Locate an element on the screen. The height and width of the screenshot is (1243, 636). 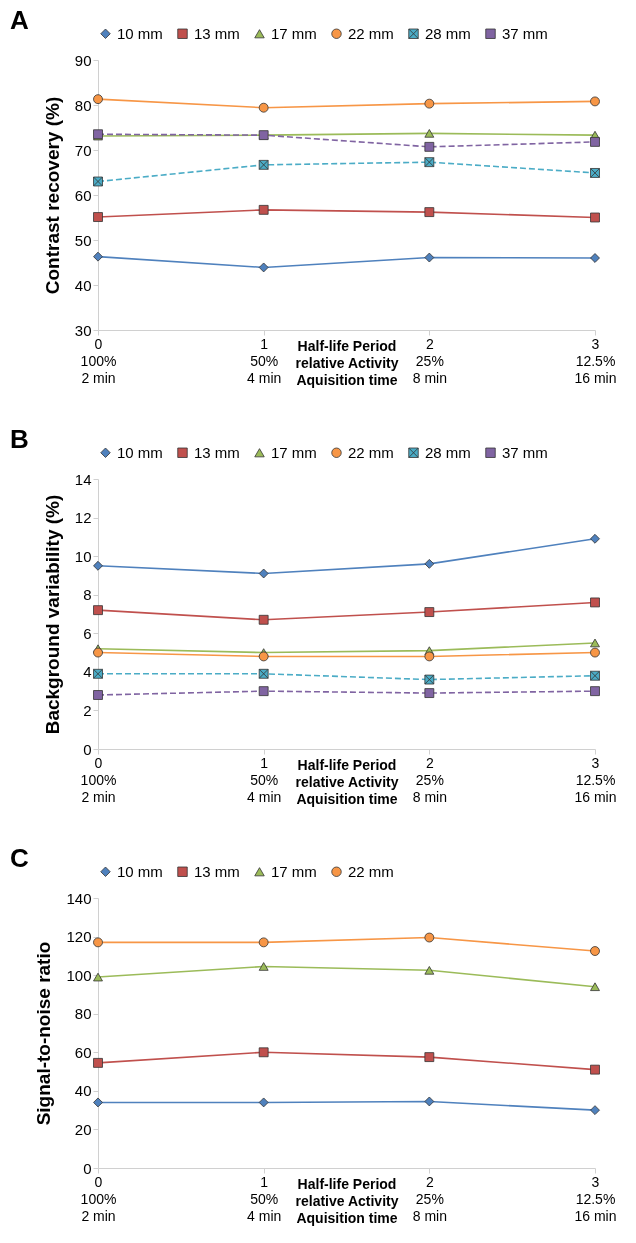
y-tick-label: 20 is located at coordinates (83, 1129).